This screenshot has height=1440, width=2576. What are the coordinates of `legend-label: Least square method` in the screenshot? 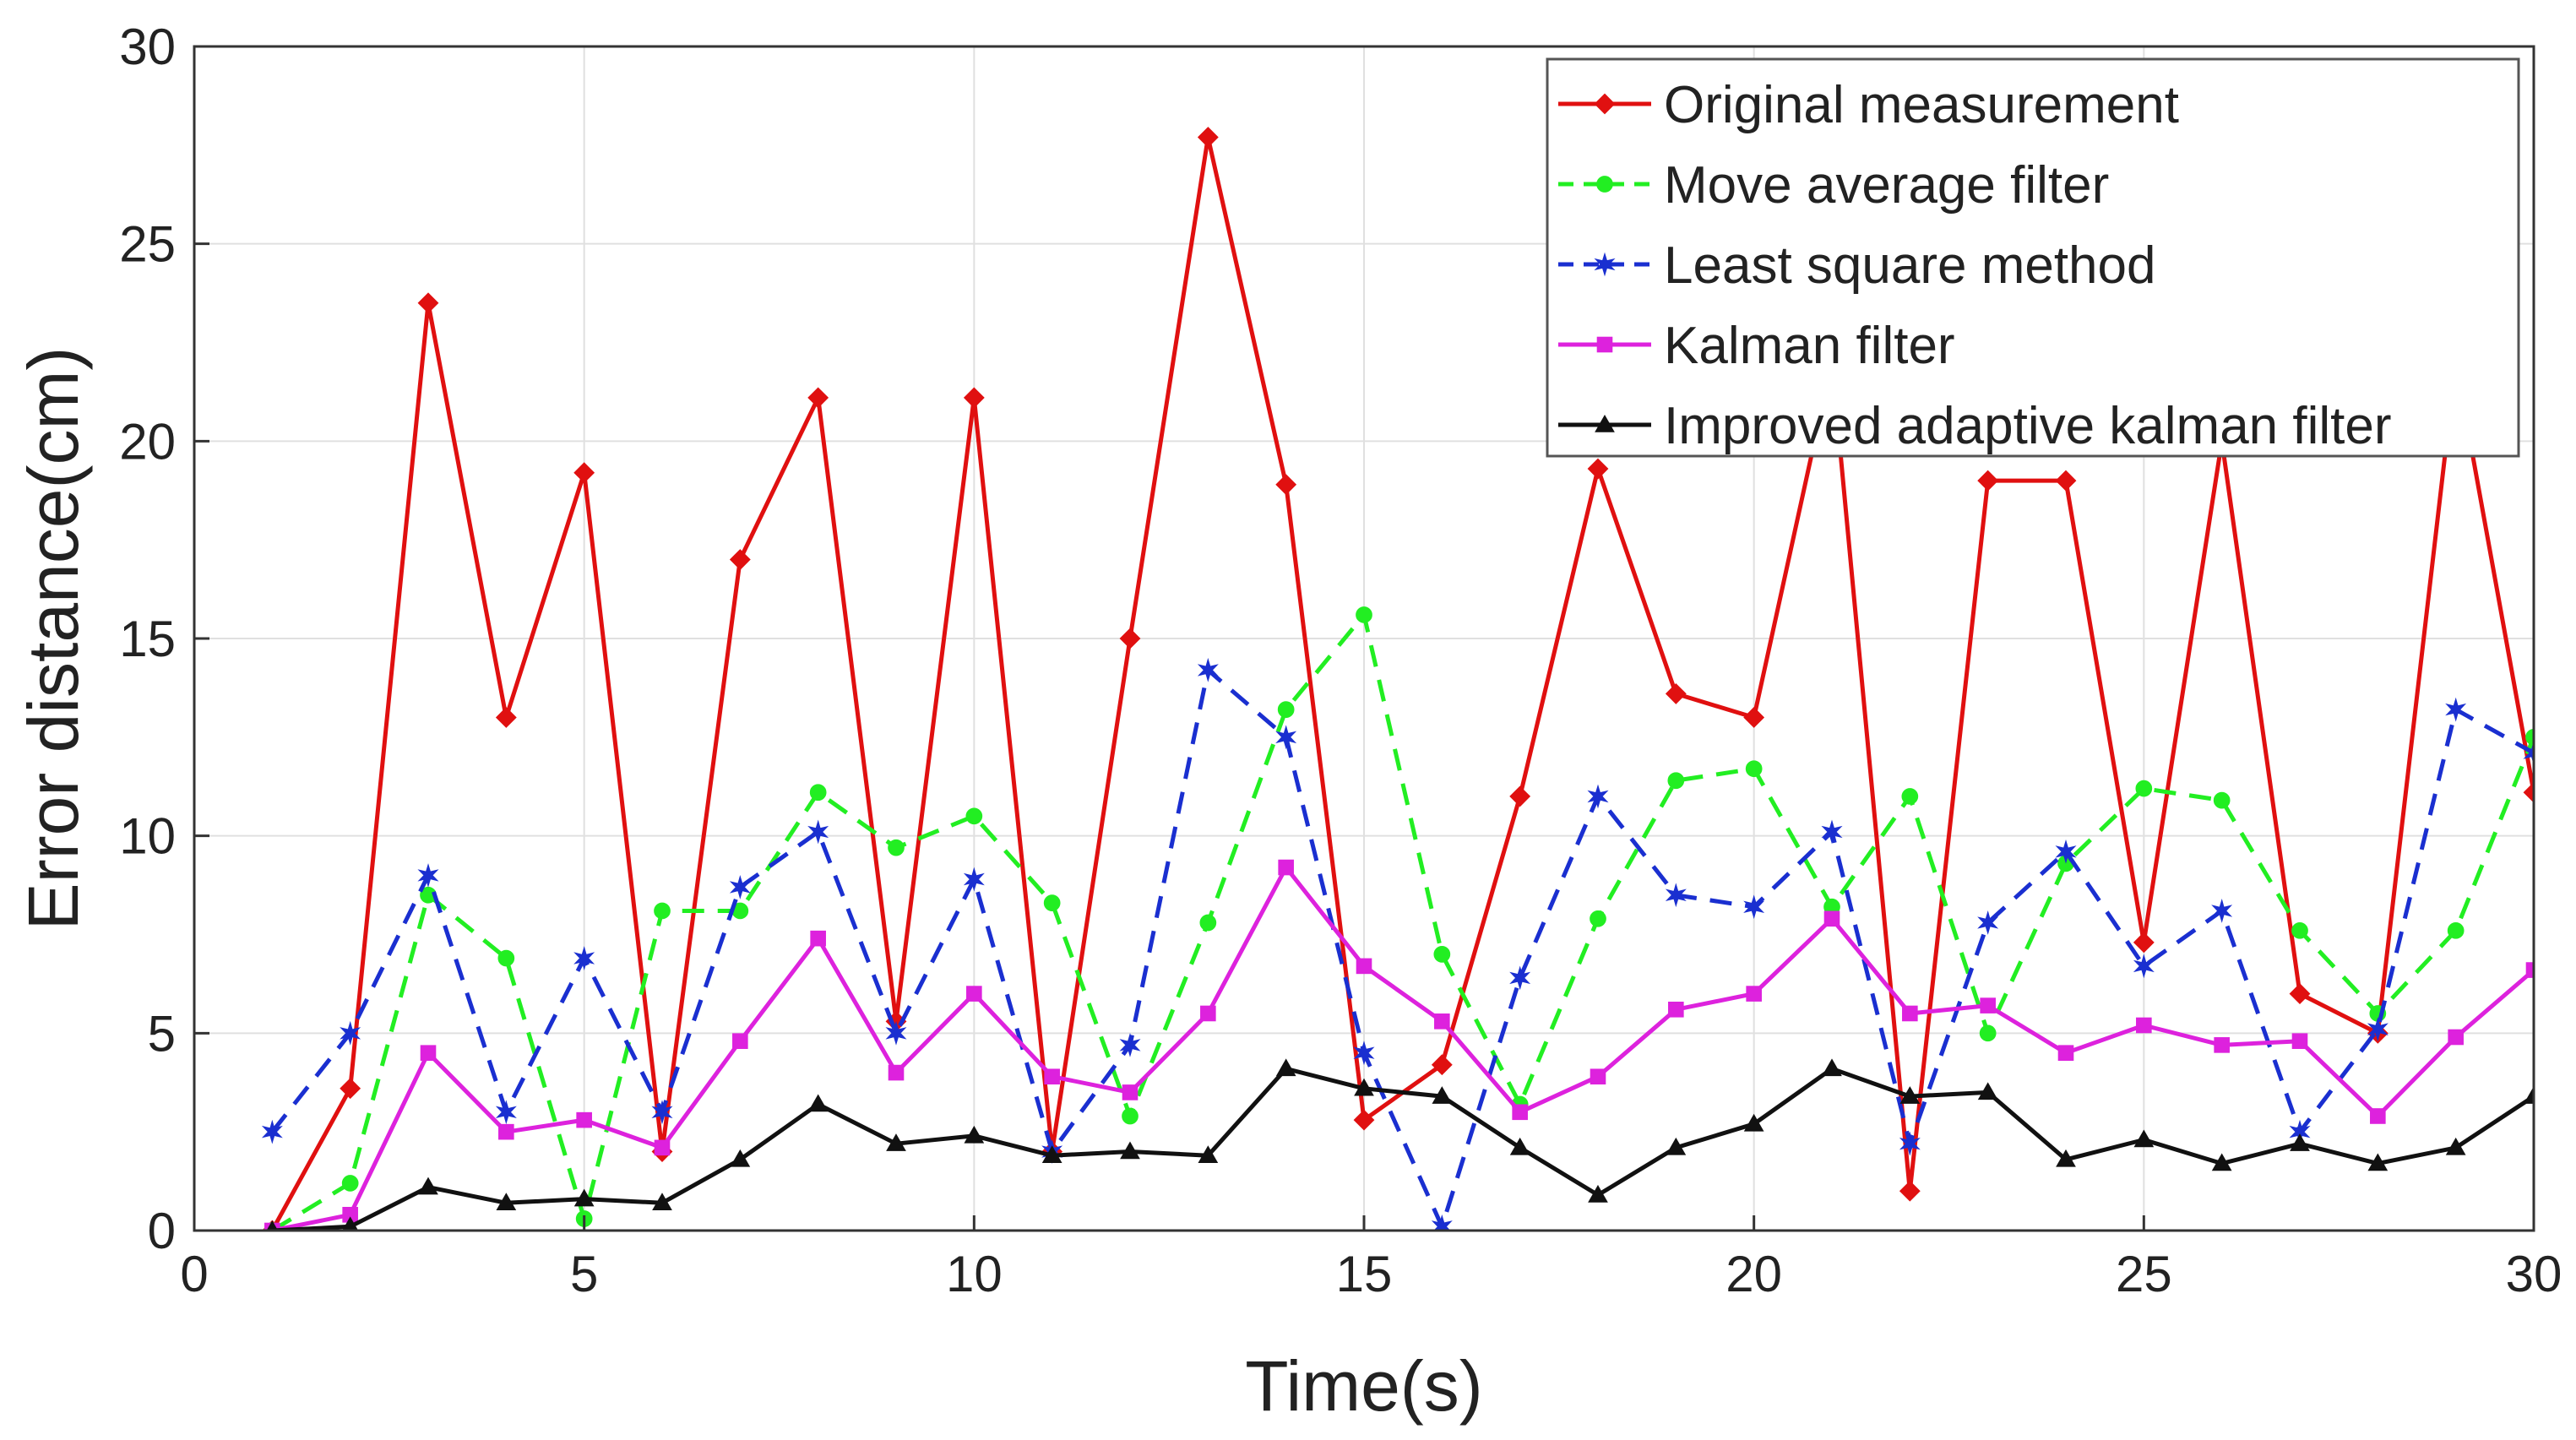 It's located at (1910, 265).